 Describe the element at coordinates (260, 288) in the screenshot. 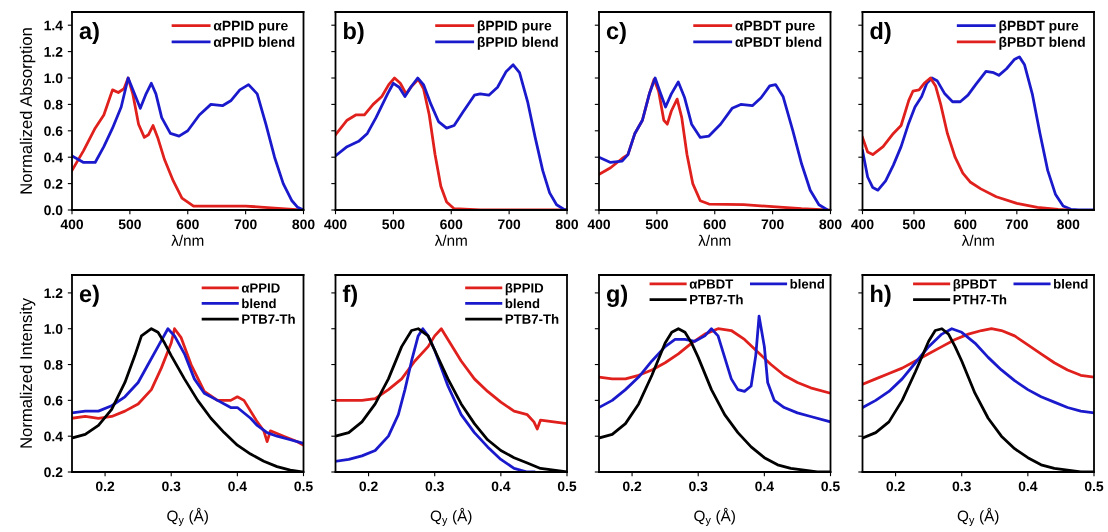

I see `legend-label: αPPID` at that location.